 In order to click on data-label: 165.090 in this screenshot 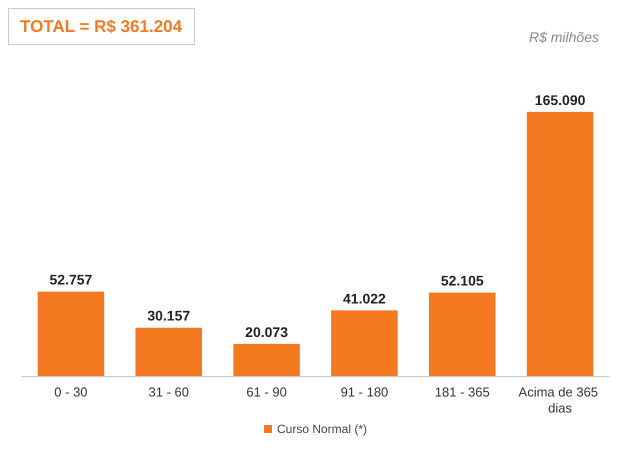, I will do `click(560, 100)`.